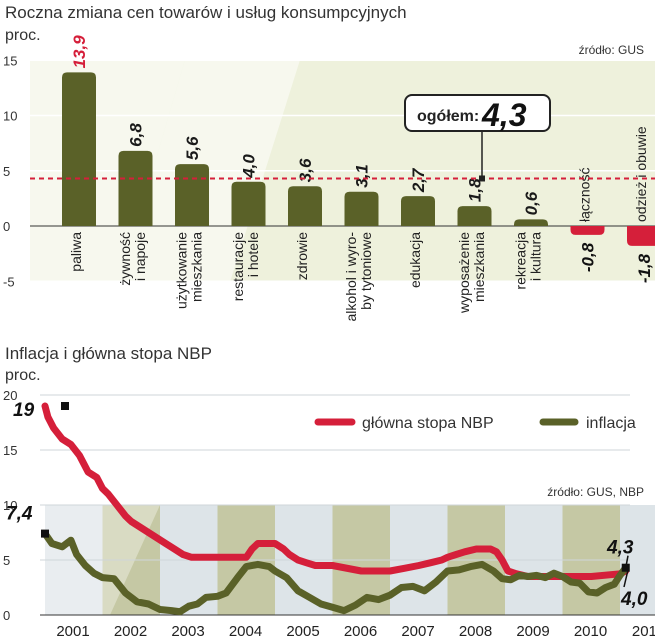 The width and height of the screenshot is (655, 640). What do you see at coordinates (302, 631) in the screenshot?
I see `x-tick-label: 2005` at bounding box center [302, 631].